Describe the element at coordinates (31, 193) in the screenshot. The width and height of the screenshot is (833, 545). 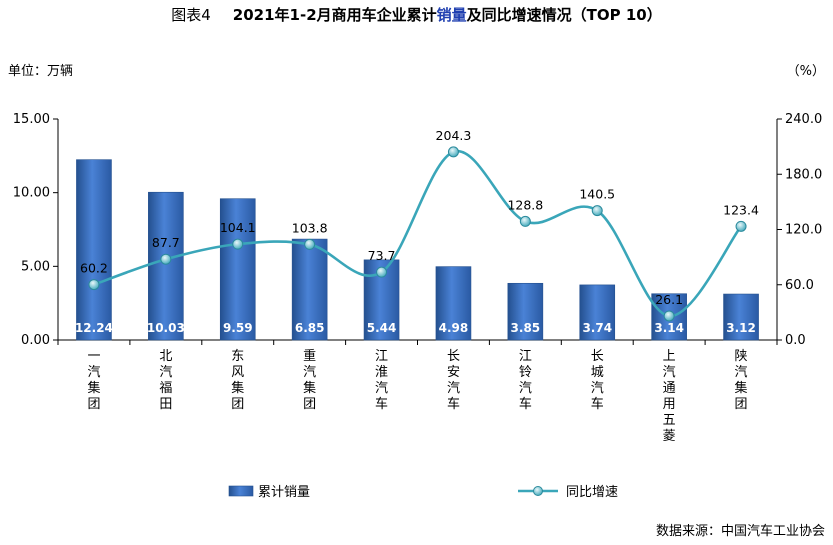
I see `left-axis-tick-label: 10.00` at that location.